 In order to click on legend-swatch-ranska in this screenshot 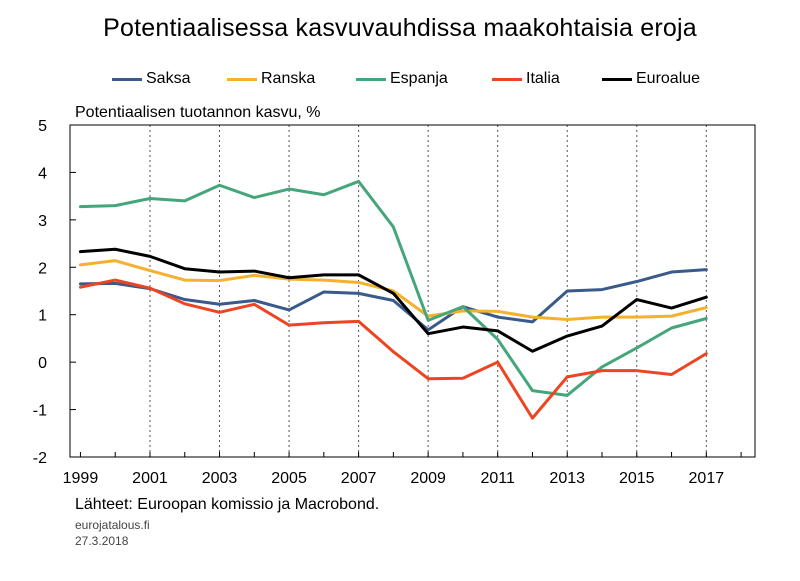, I will do `click(242, 79)`.